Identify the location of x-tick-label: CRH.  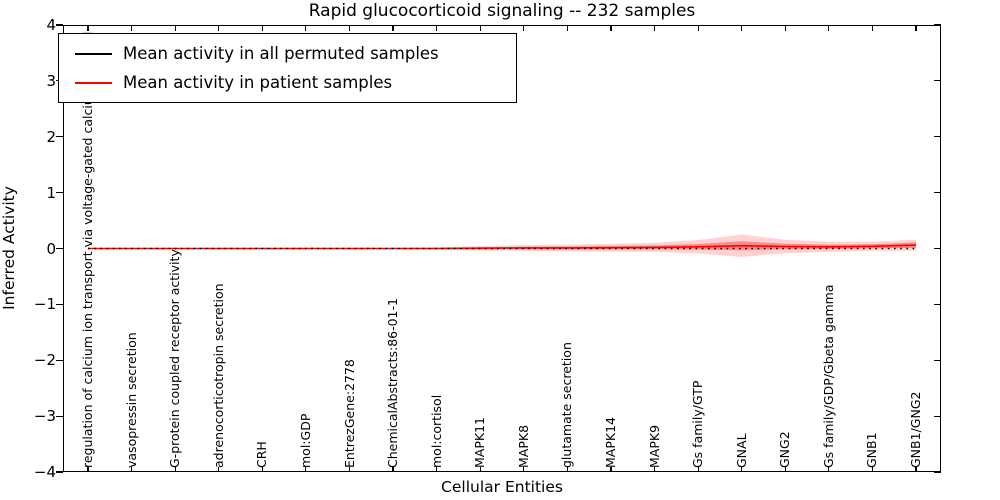
(261, 454).